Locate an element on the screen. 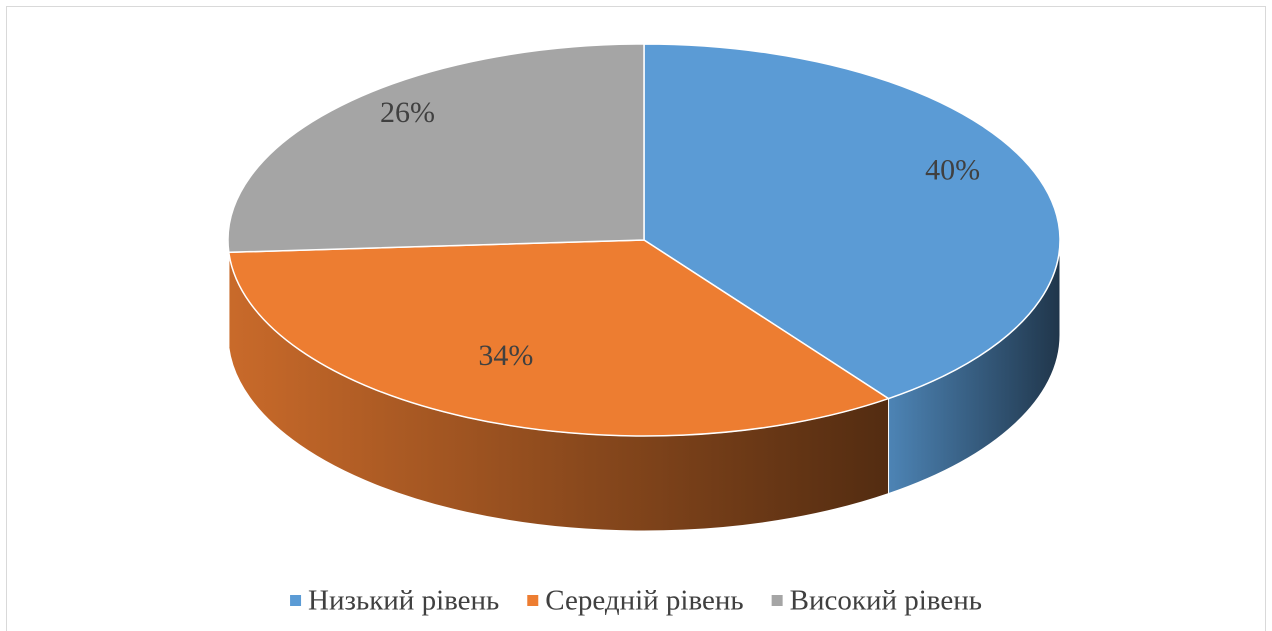 Image resolution: width=1272 pixels, height=631 pixels. legend-label: Низький рівень is located at coordinates (403, 601).